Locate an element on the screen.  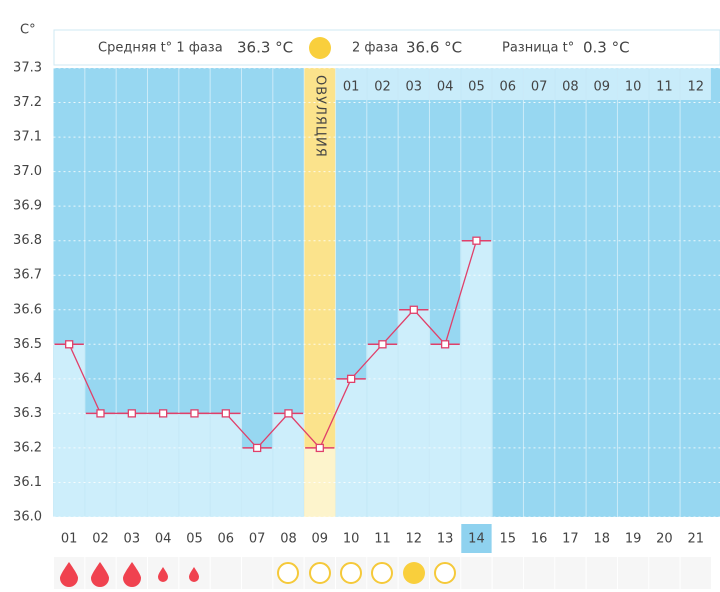
x-tick-label: 18 is located at coordinates (602, 539).